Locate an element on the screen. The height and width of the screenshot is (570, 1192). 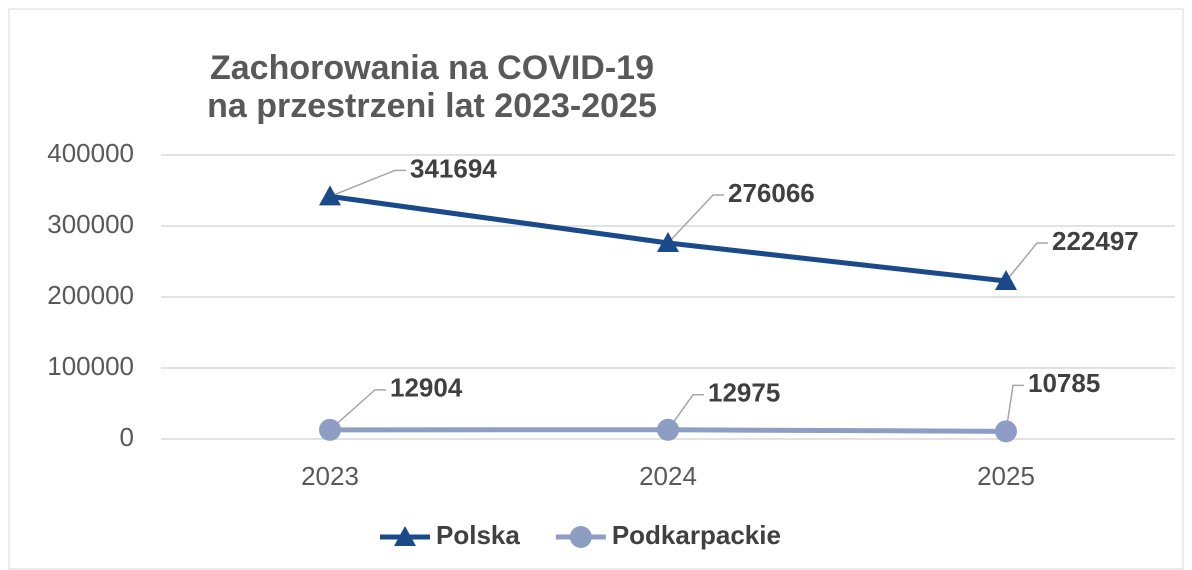
chart-title: na przestrzeni lat 2023-2025 is located at coordinates (432, 106).